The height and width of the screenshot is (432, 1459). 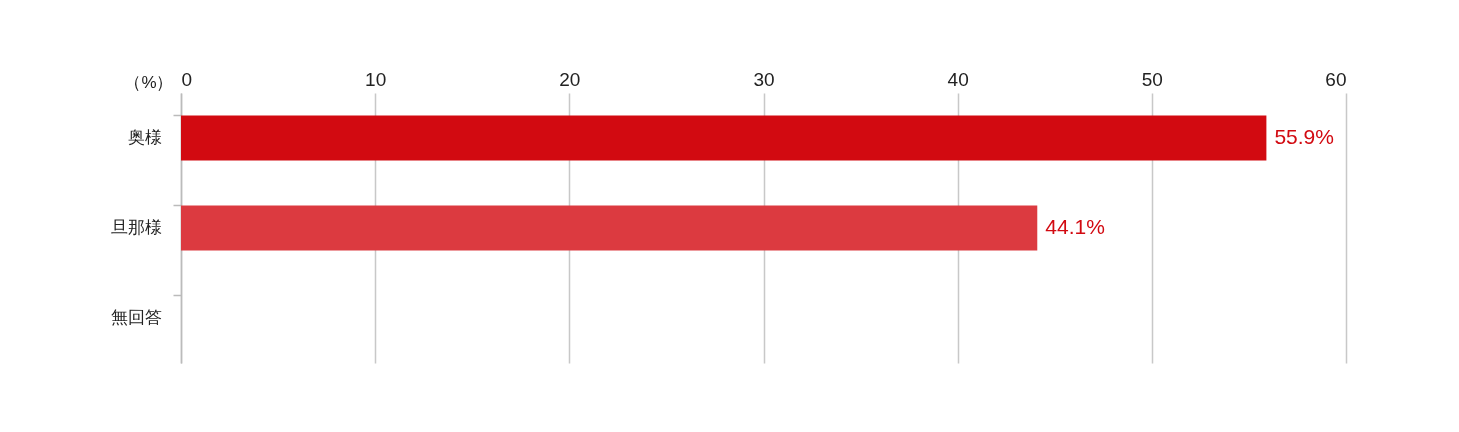 I want to click on x-tick-label: 0, so click(x=187, y=79).